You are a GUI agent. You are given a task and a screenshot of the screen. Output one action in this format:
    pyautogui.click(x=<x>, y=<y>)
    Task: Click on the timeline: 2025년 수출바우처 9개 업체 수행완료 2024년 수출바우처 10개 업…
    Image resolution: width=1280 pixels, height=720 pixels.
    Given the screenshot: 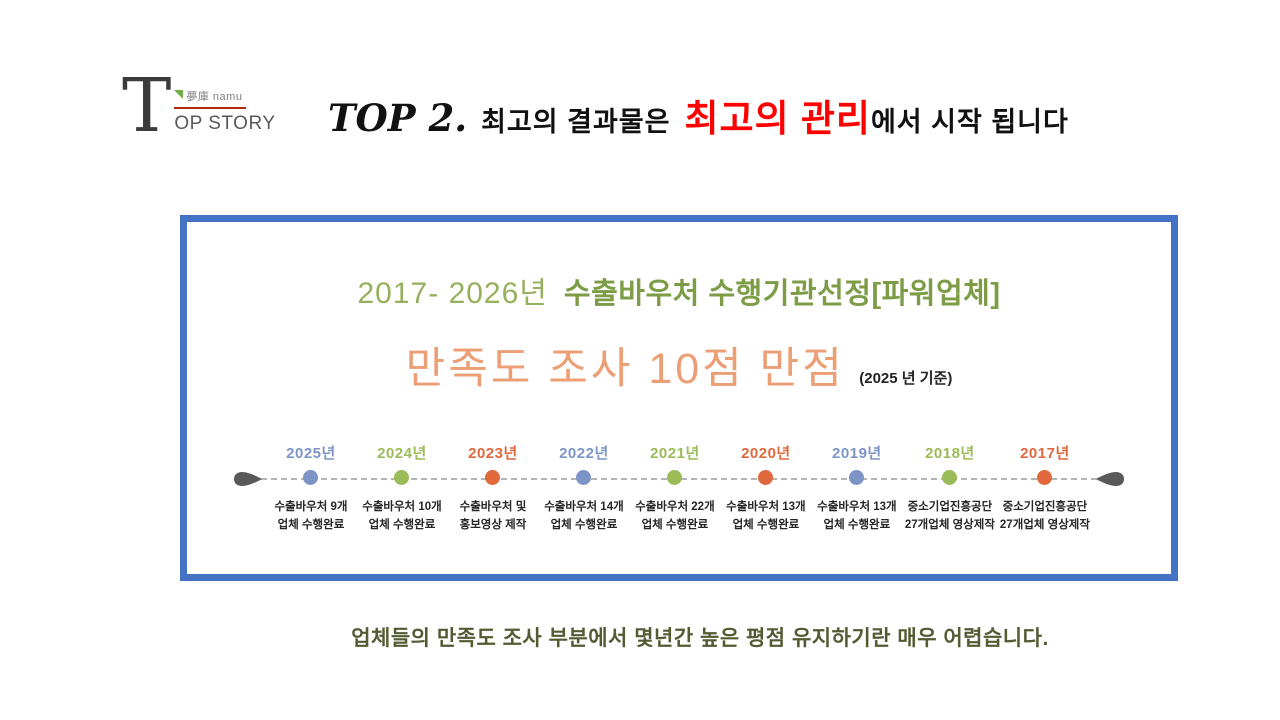 What is the action you would take?
    pyautogui.click(x=679, y=504)
    